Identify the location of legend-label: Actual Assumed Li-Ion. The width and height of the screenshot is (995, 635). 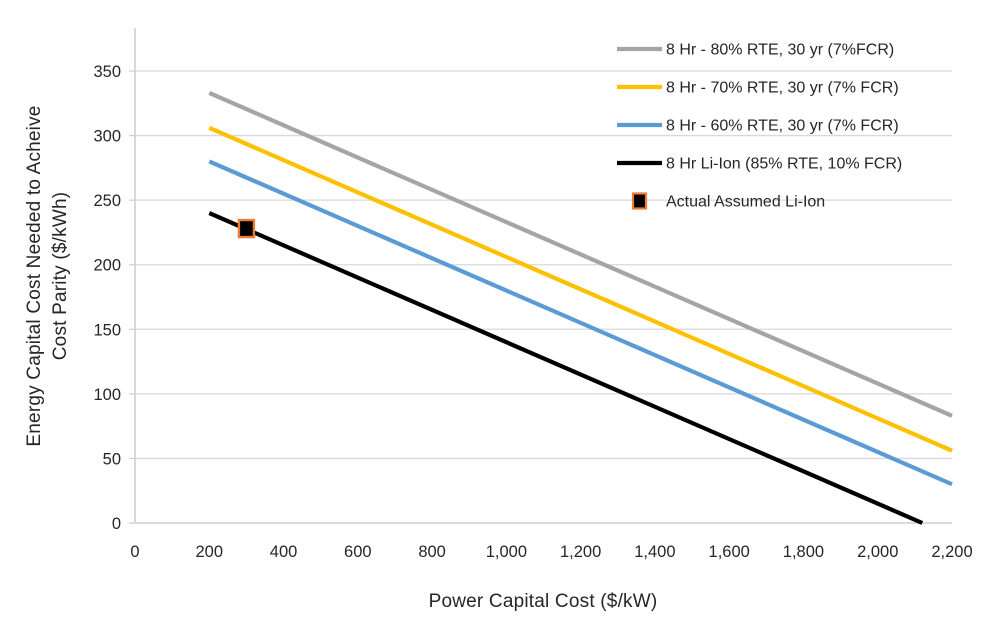
(745, 202).